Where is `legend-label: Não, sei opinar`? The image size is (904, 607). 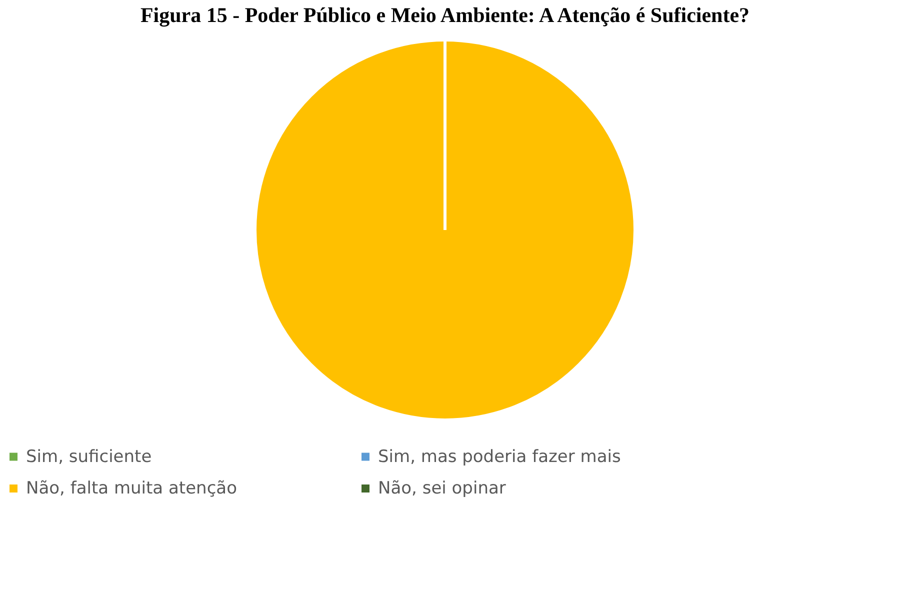 legend-label: Não, sei opinar is located at coordinates (442, 488).